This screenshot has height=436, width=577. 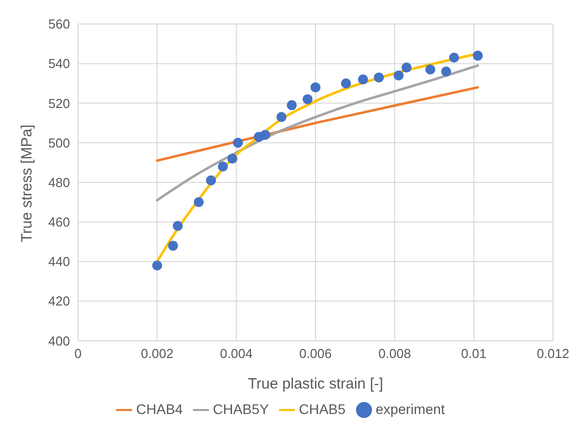 I want to click on legend-label: CHAB4, so click(x=159, y=408).